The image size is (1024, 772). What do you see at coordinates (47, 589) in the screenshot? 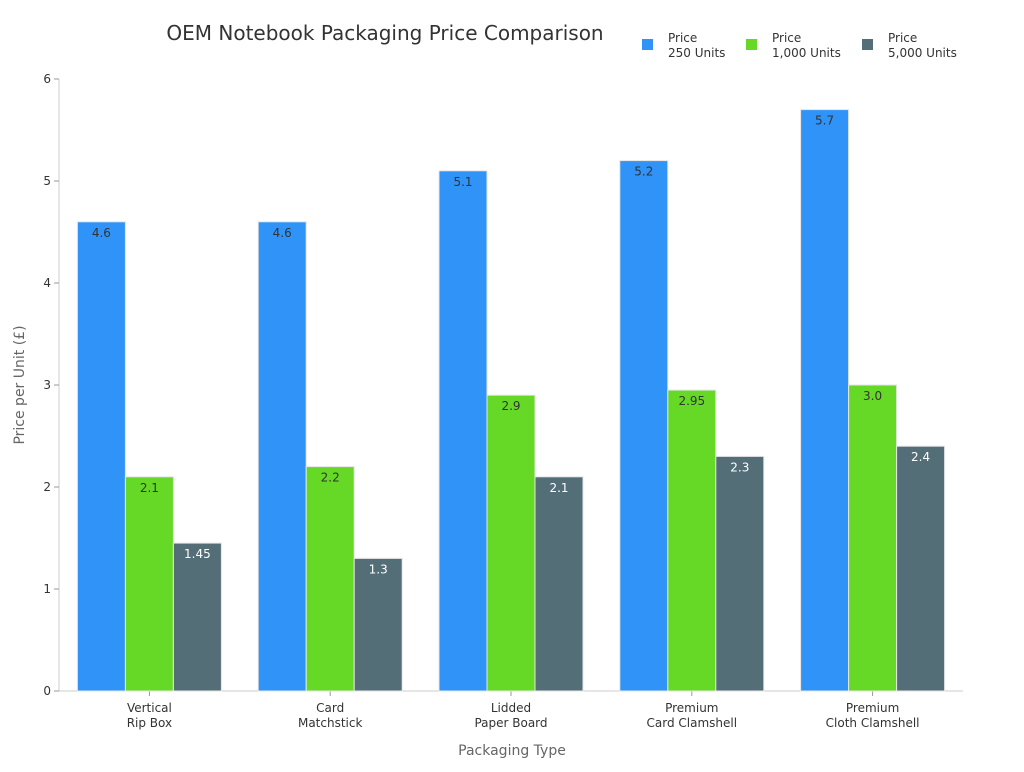
I see `y-tick-label: 1` at bounding box center [47, 589].